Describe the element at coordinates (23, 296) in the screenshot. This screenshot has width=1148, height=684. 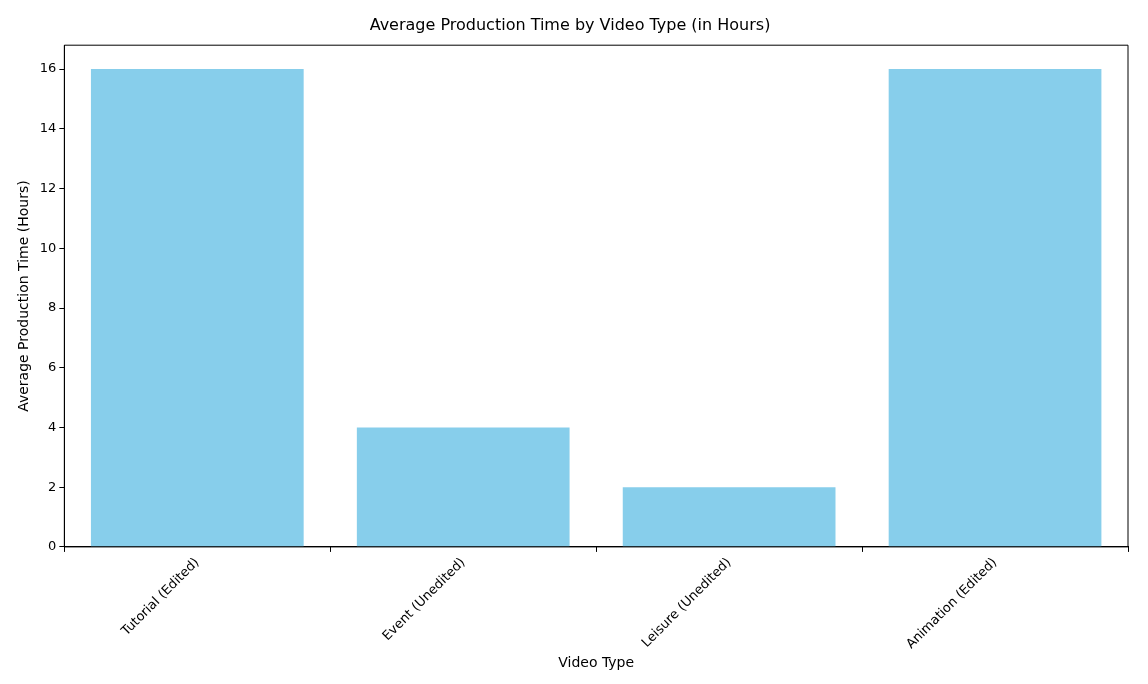
I see `y-axis-title: Average Production Time (Hours)` at that location.